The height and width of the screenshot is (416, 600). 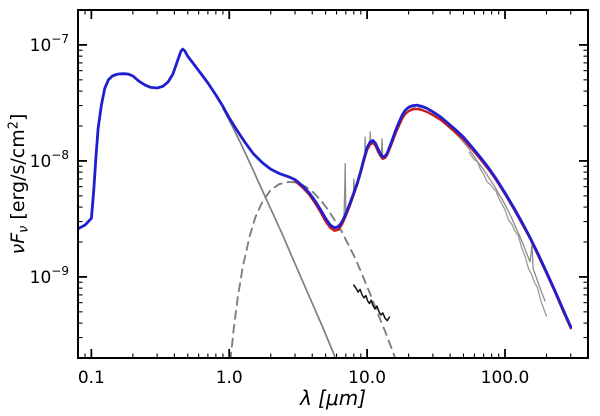 I want to click on series-hot-dust-component-gray-dashed, so click(x=313, y=269).